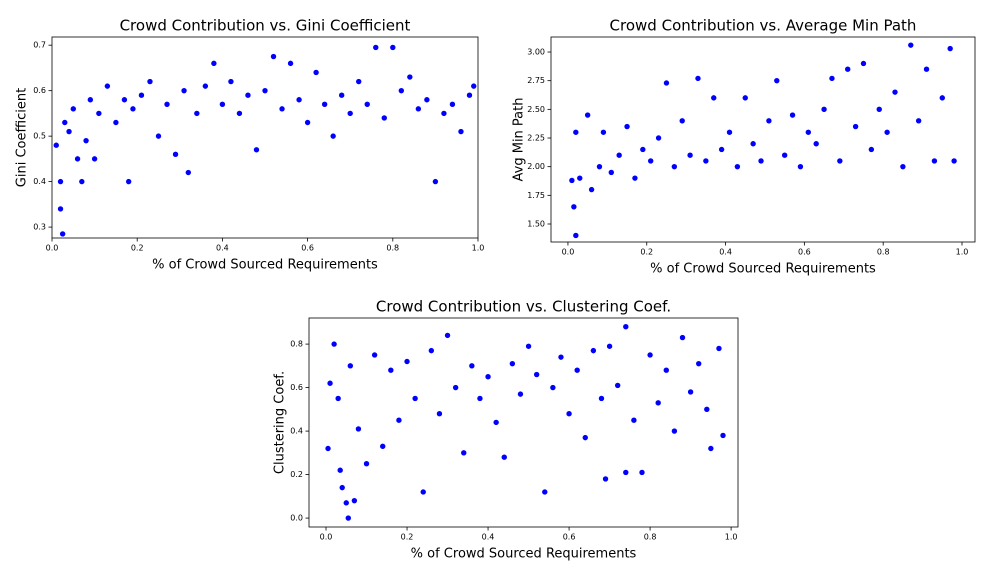 The image size is (1005, 566). Describe the element at coordinates (39, 136) in the screenshot. I see `y-tick-label: 0.5` at that location.